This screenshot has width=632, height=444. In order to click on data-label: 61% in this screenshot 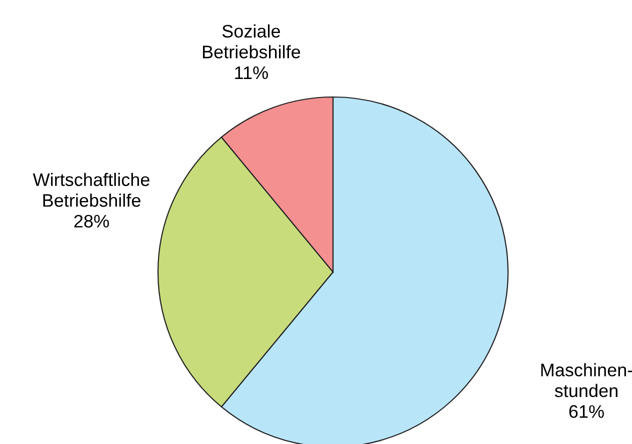, I will do `click(586, 411)`.